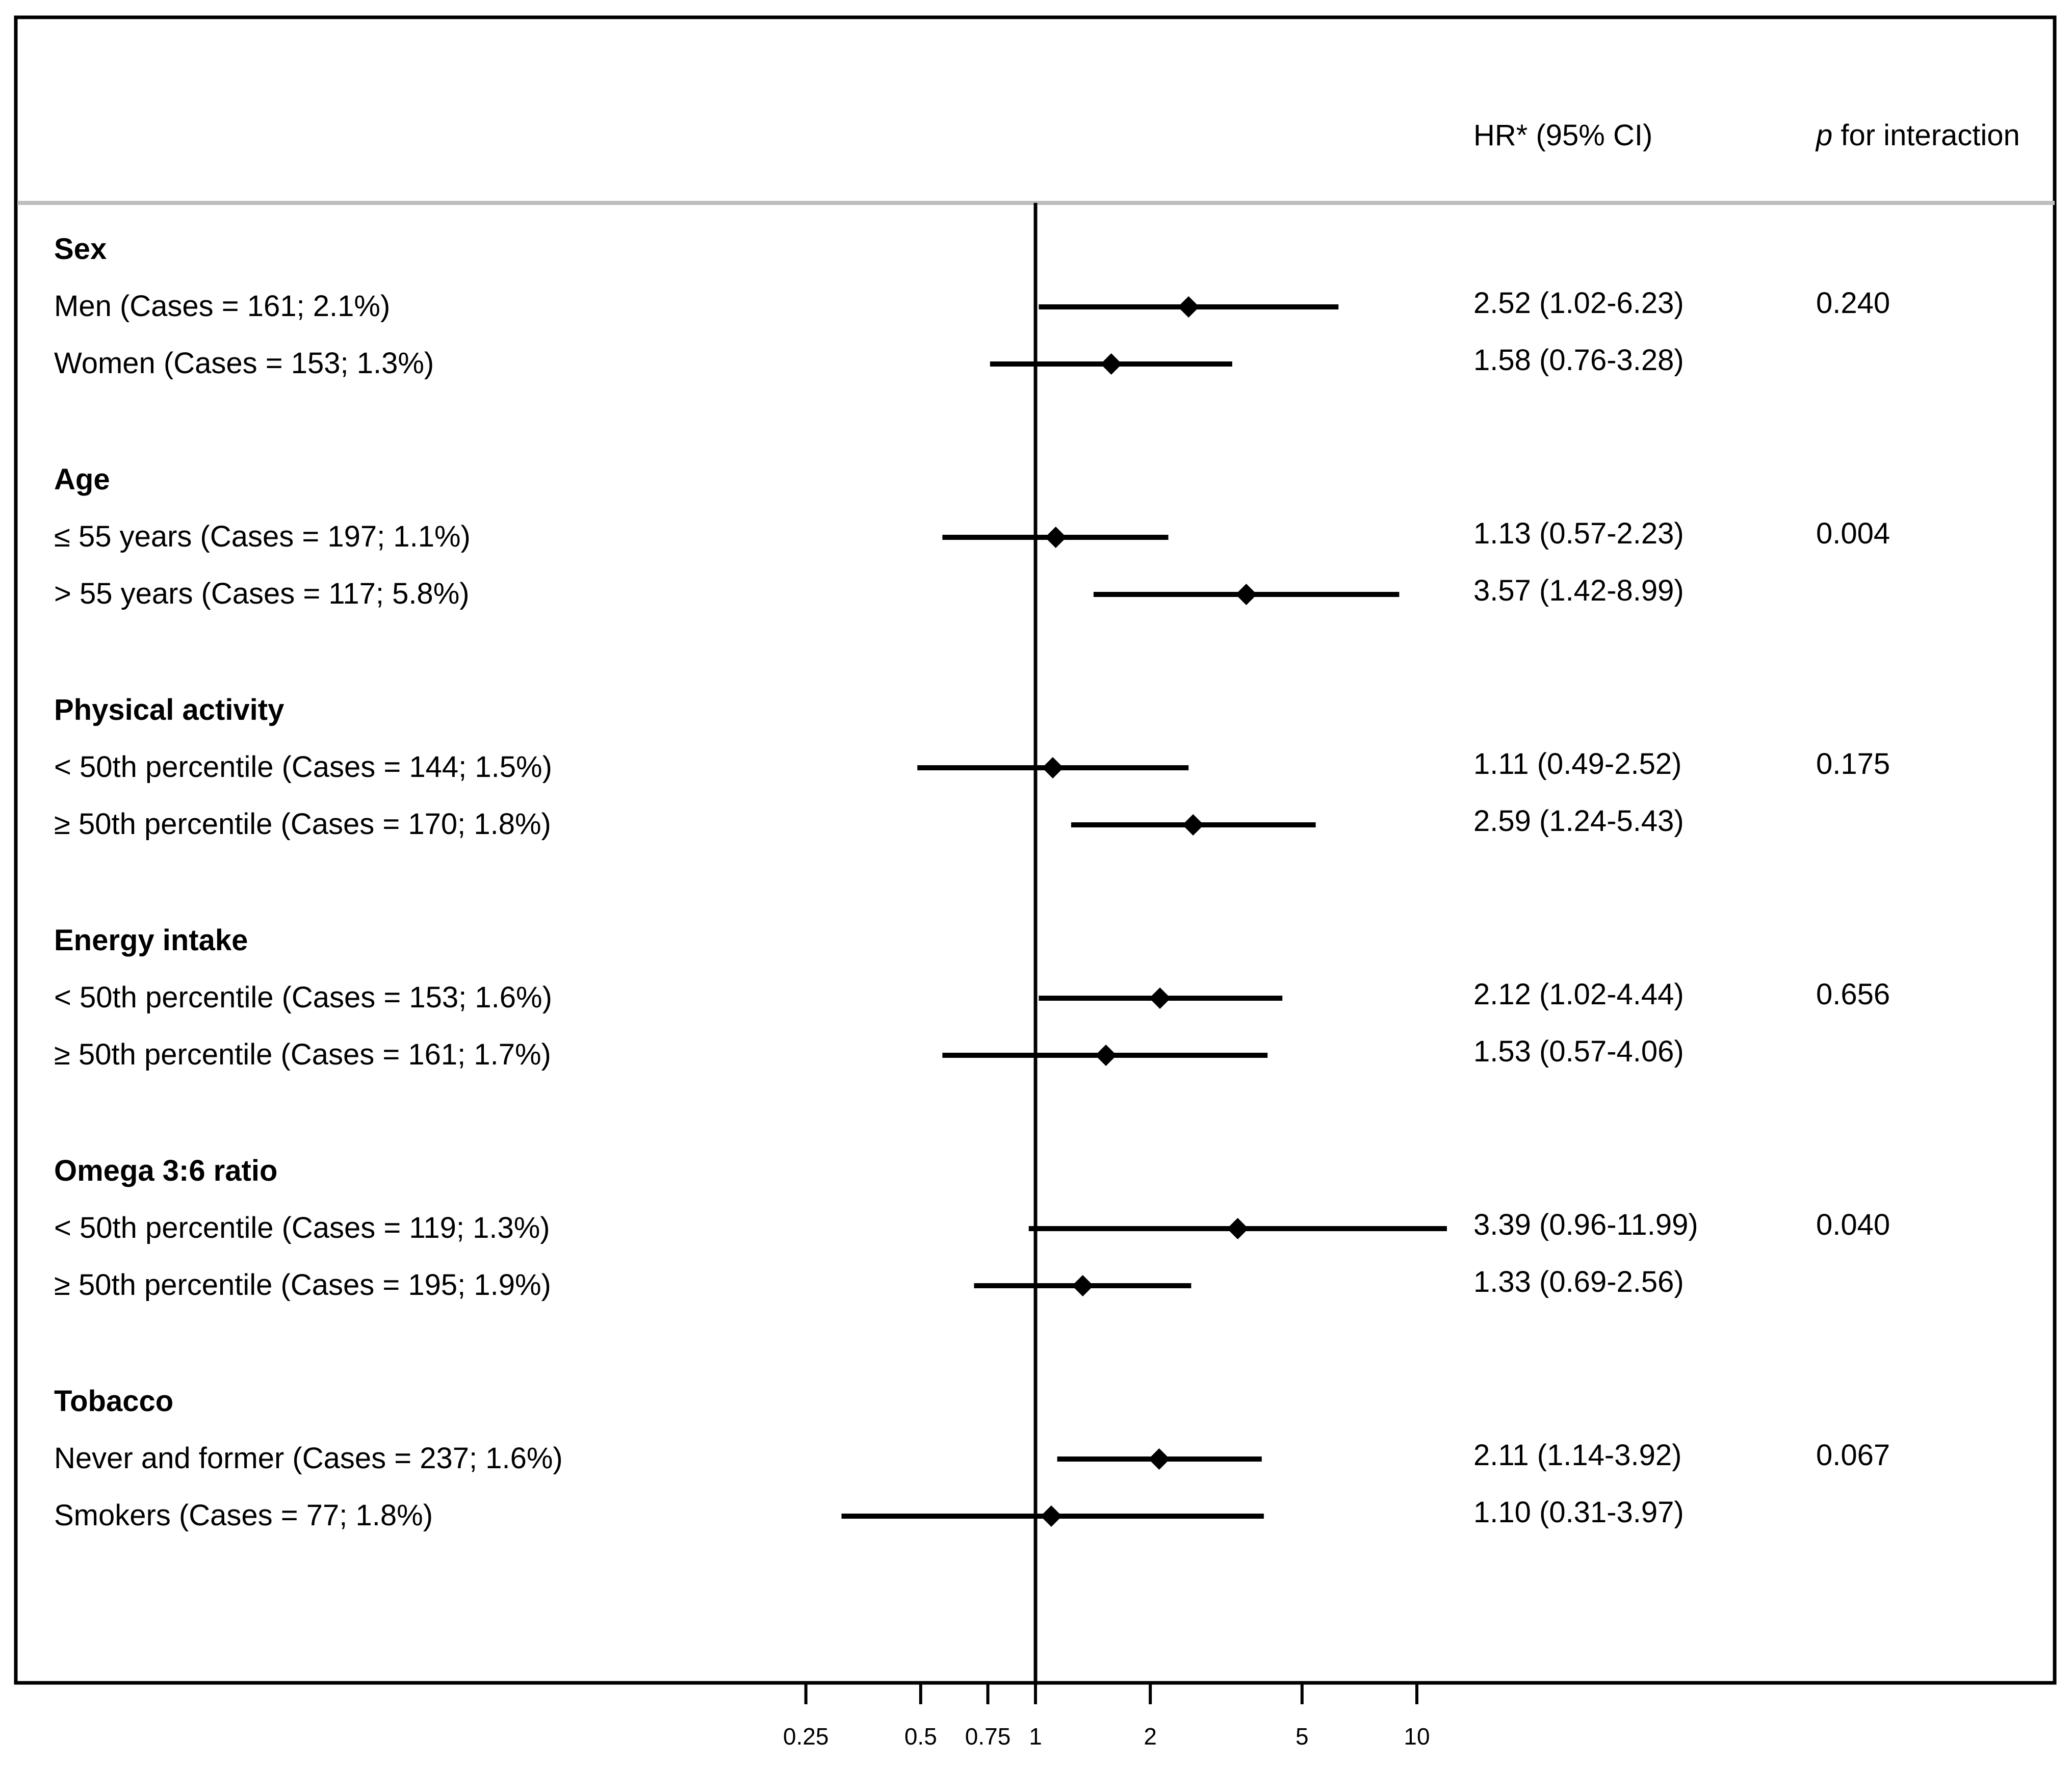  I want to click on p-symbol: p, so click(1824, 135).